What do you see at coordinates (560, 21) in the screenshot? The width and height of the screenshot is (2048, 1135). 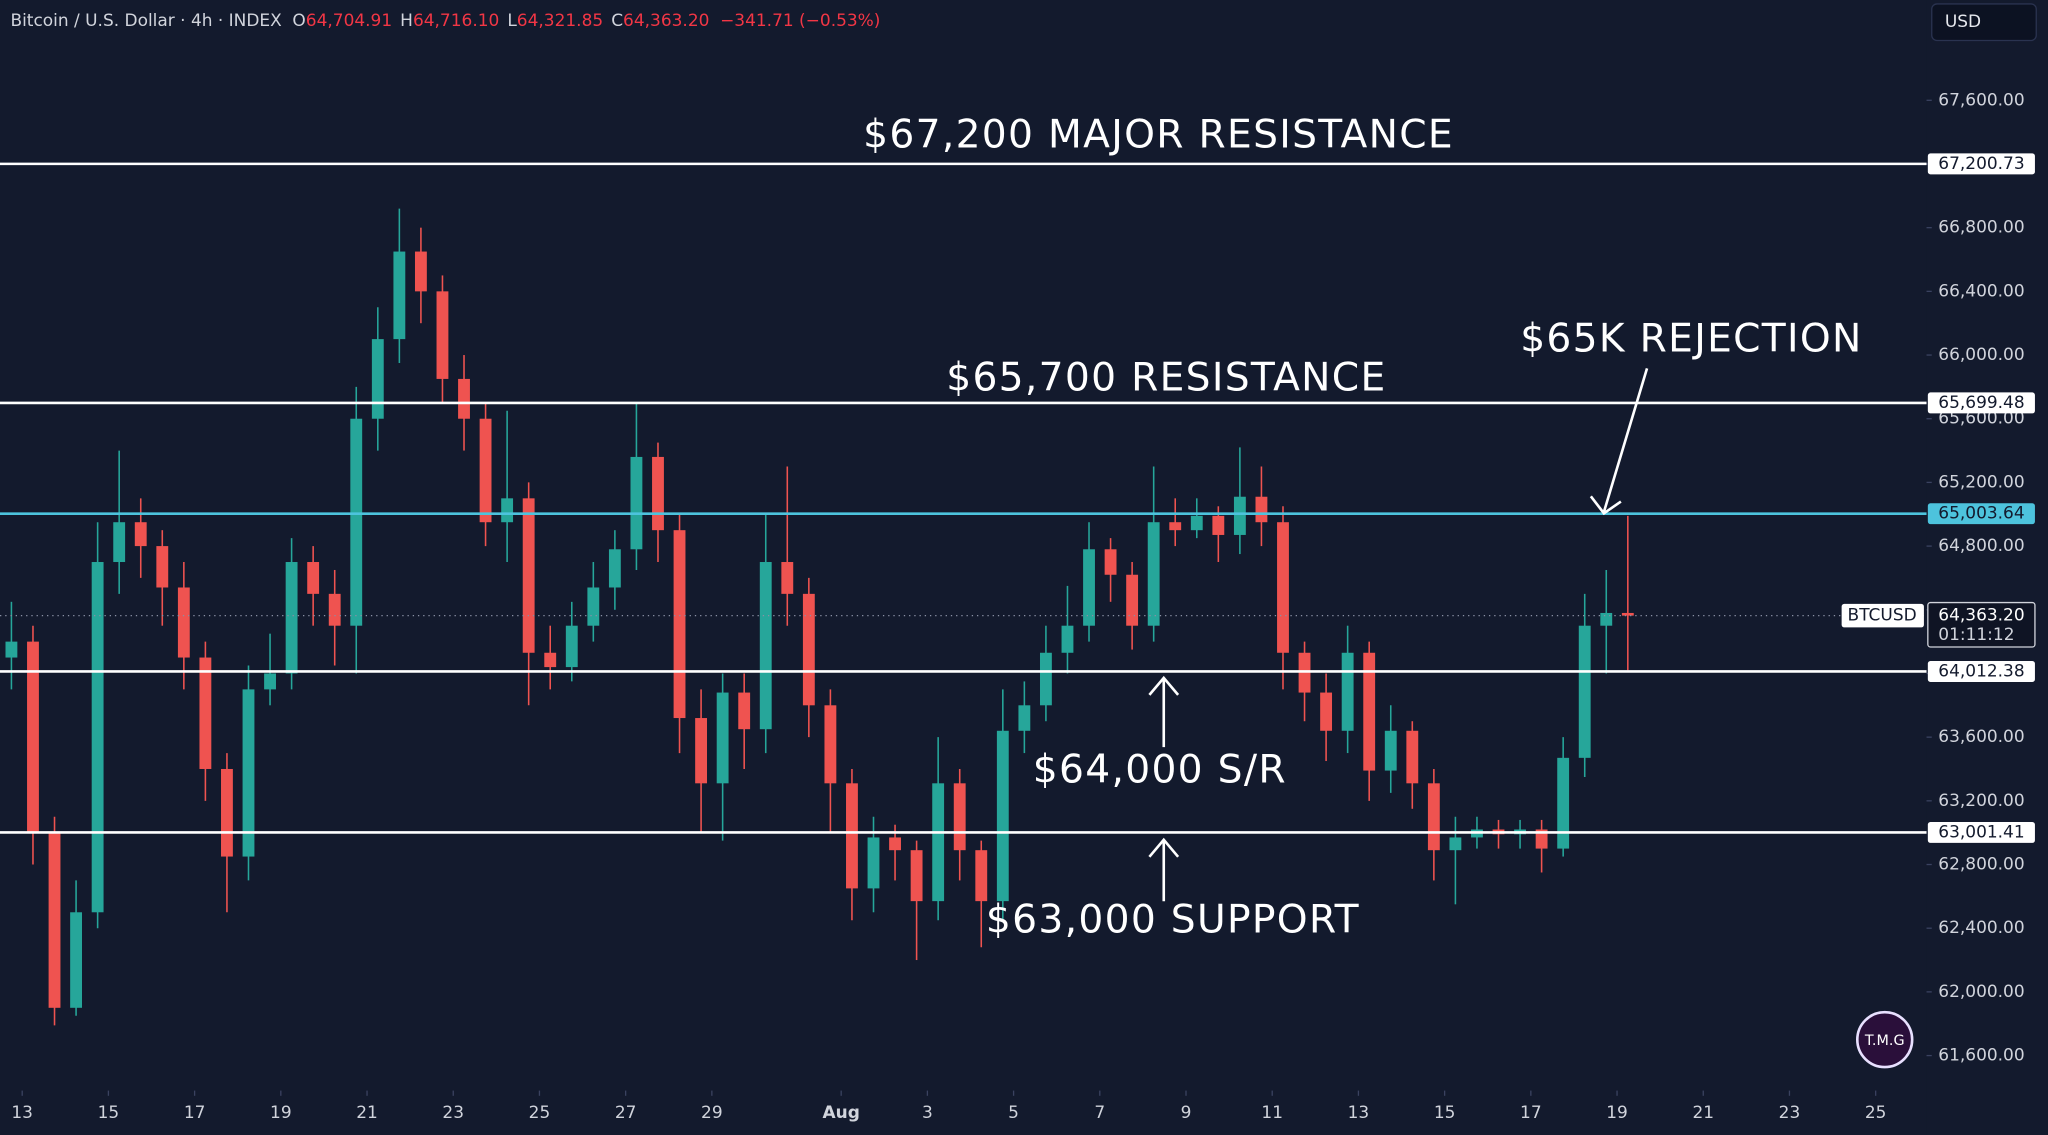 I see `low: 64,321.85` at bounding box center [560, 21].